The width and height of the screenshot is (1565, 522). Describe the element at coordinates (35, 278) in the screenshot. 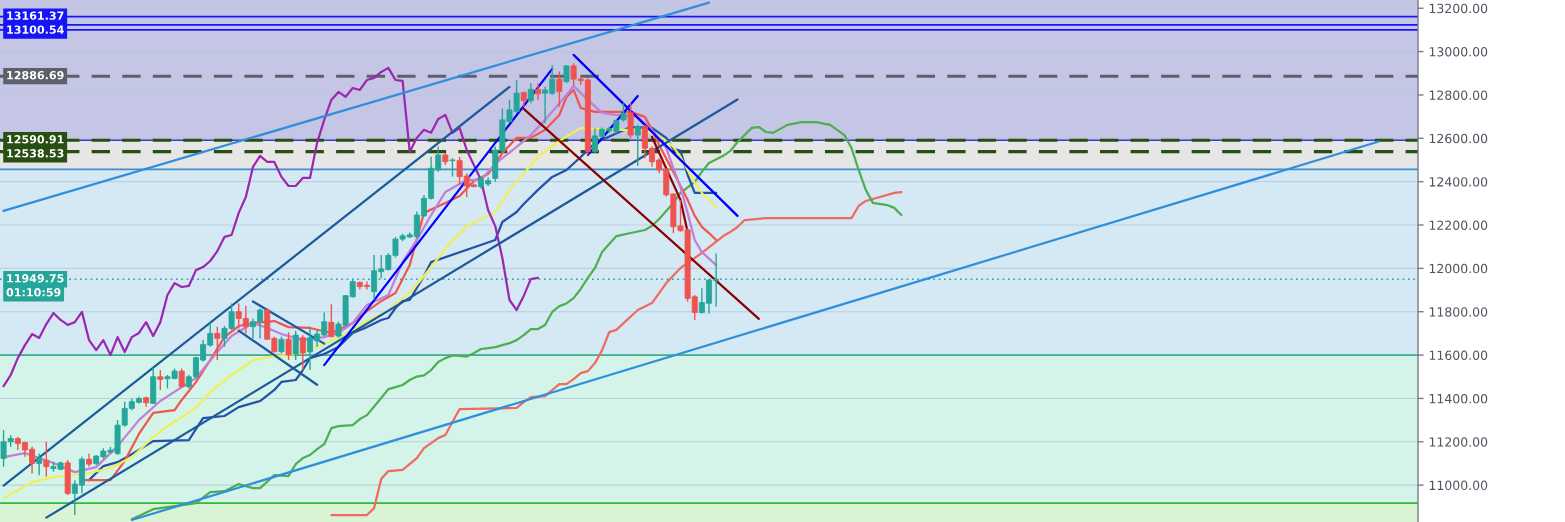

I see `ref-line-label: 11949.75` at that location.